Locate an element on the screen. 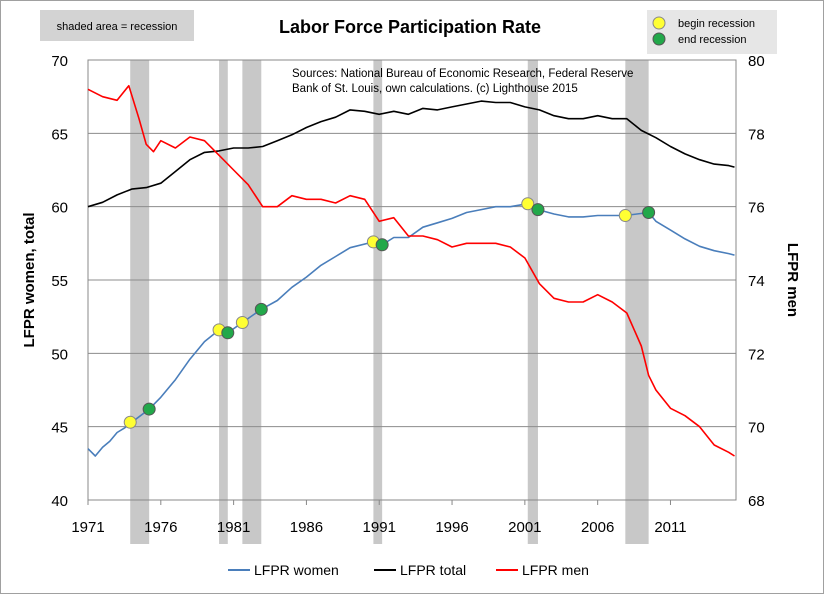 The height and width of the screenshot is (594, 824). x-tick-labels: 1971 1976 1981 1986 1991 1996 2001 2006 2011 is located at coordinates (379, 518).